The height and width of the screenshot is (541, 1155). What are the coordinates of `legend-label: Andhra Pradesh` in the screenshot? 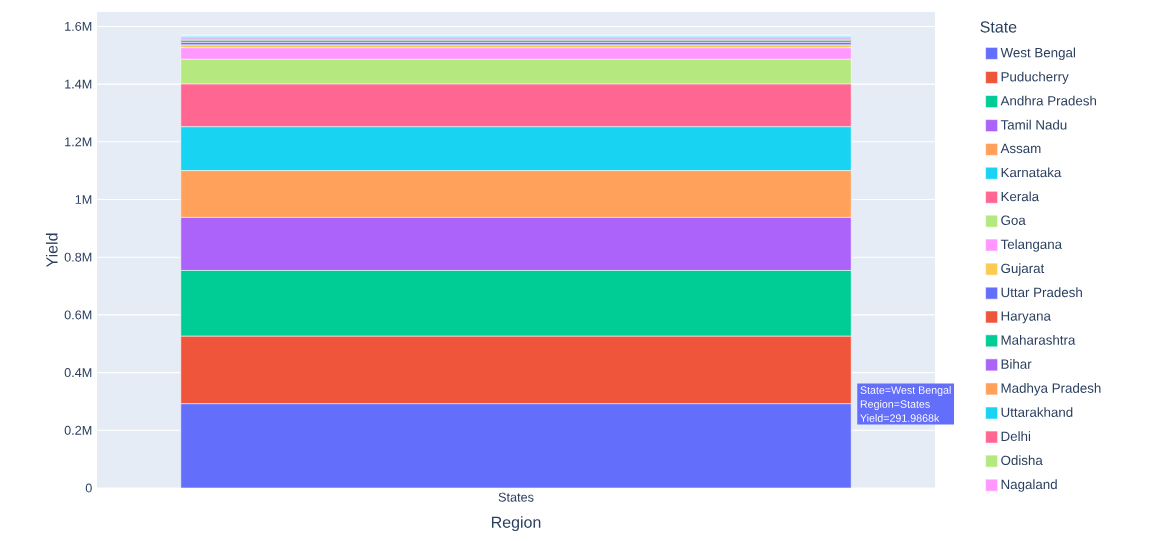 It's located at (1048, 100).